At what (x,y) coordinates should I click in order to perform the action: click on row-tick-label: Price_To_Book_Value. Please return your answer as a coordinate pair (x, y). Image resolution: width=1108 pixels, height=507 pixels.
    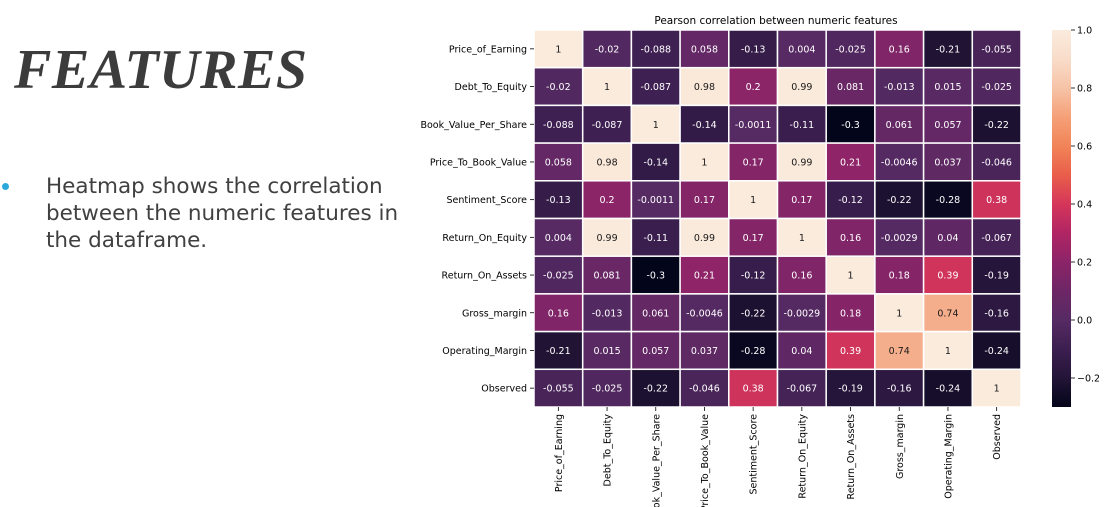
    Looking at the image, I should click on (478, 162).